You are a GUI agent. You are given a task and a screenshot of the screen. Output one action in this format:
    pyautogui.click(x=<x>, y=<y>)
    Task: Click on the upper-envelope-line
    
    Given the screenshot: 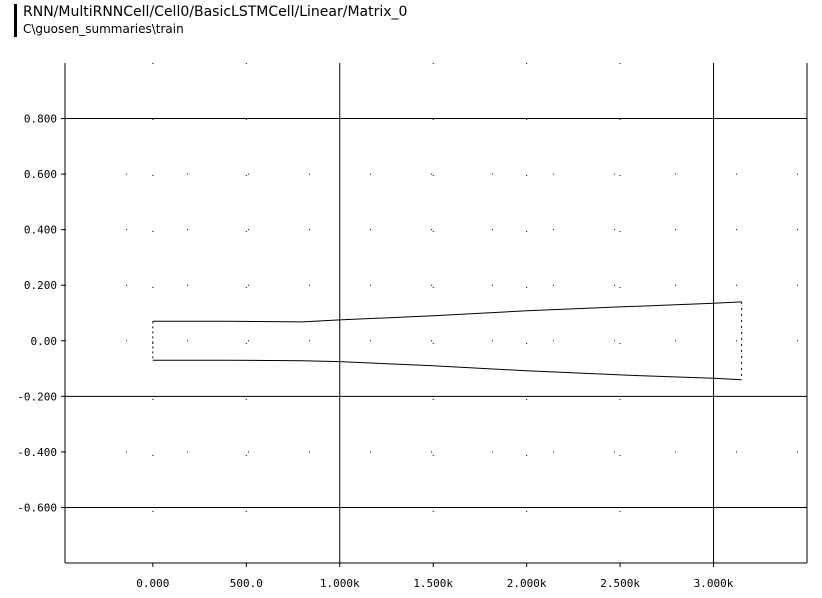 What is the action you would take?
    pyautogui.click(x=447, y=312)
    